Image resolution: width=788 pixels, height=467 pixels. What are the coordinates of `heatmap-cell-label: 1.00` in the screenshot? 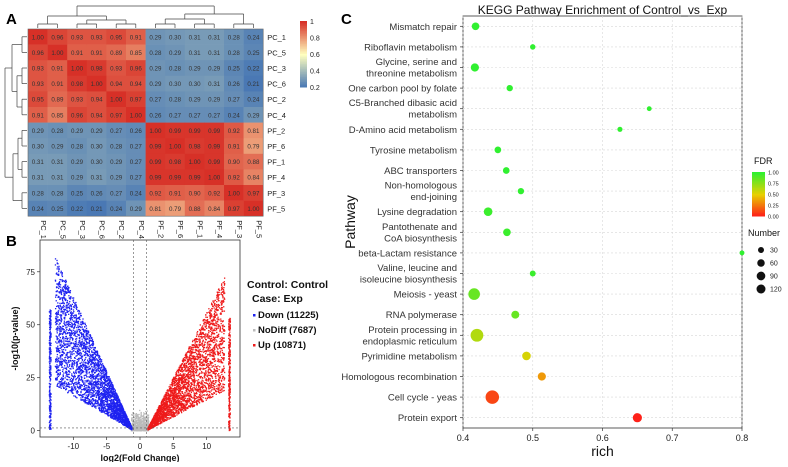 It's located at (214, 178).